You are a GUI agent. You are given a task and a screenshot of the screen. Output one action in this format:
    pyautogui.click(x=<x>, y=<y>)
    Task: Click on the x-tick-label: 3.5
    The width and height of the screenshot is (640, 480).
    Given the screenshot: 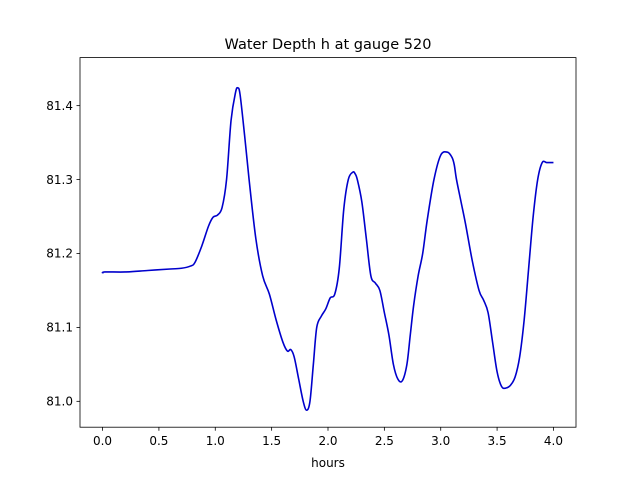 What is the action you would take?
    pyautogui.click(x=497, y=441)
    